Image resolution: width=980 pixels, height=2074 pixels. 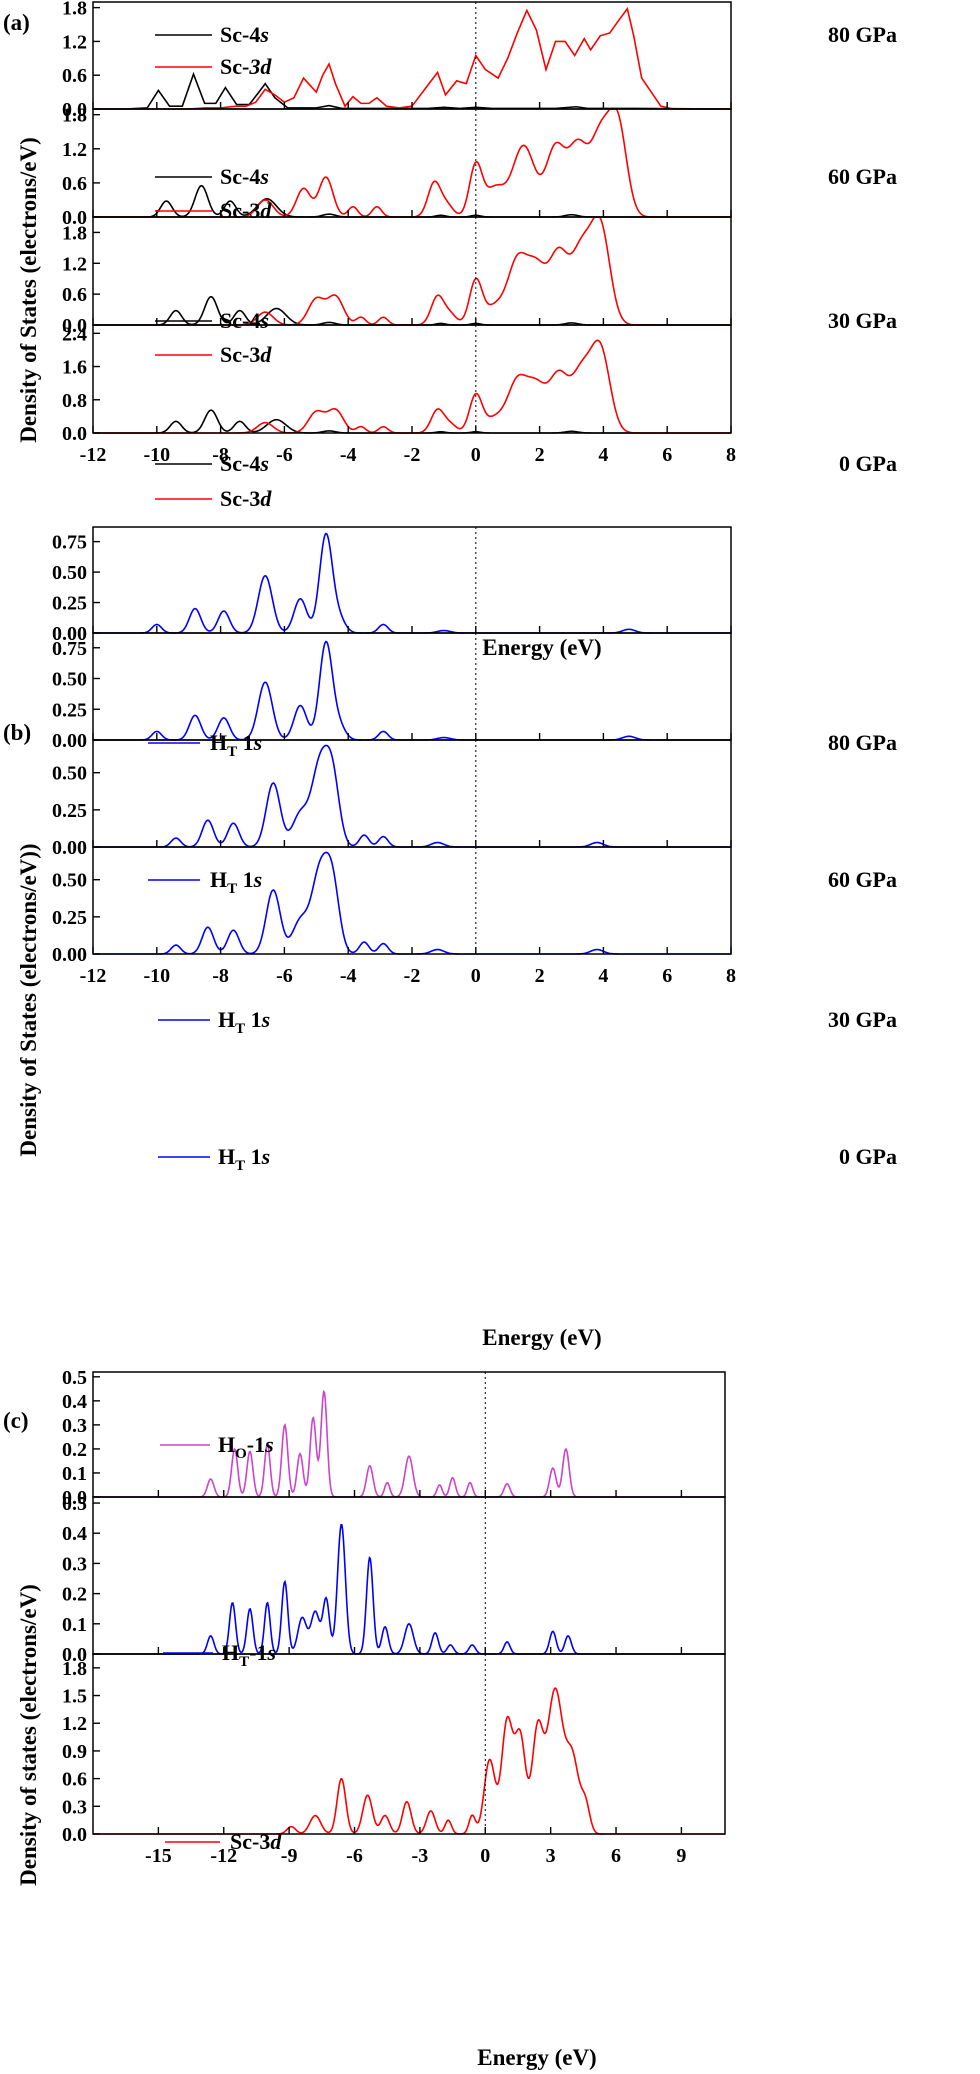 I want to click on y-tick-label: 1.5, so click(x=74, y=1697).